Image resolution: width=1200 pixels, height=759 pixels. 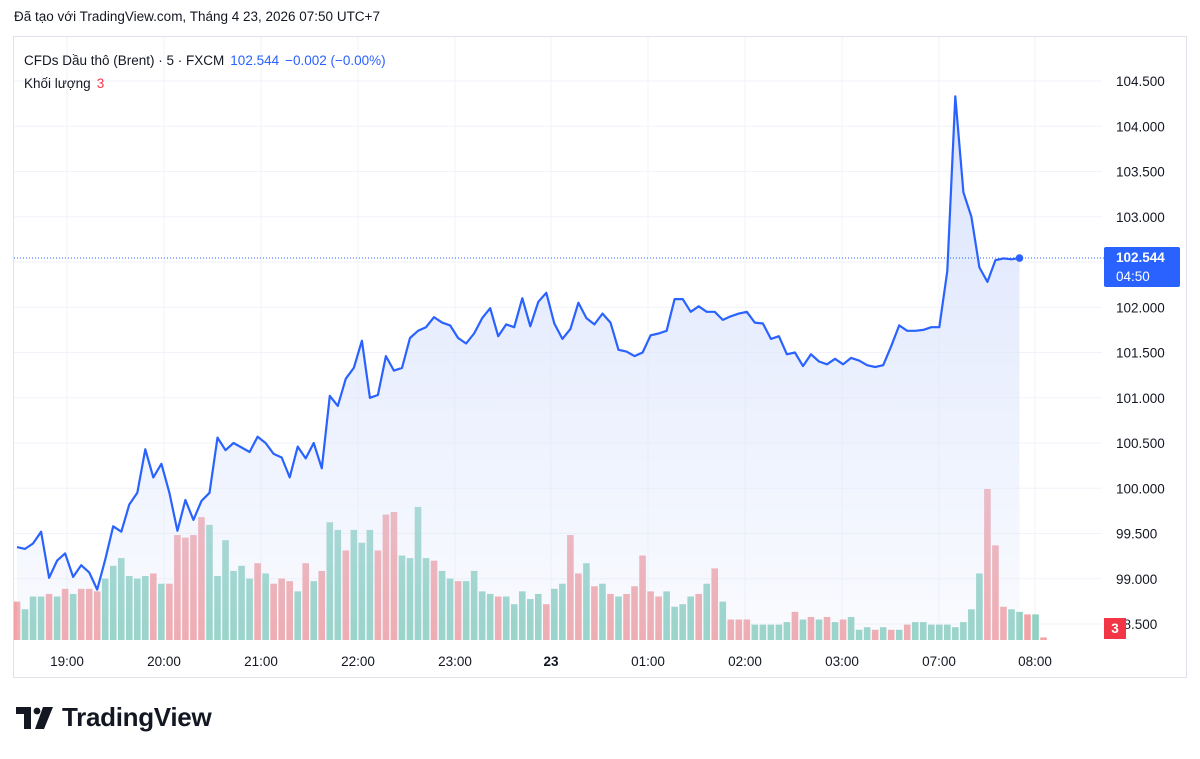 I want to click on y-tick-label: 98.500, so click(x=1136, y=624).